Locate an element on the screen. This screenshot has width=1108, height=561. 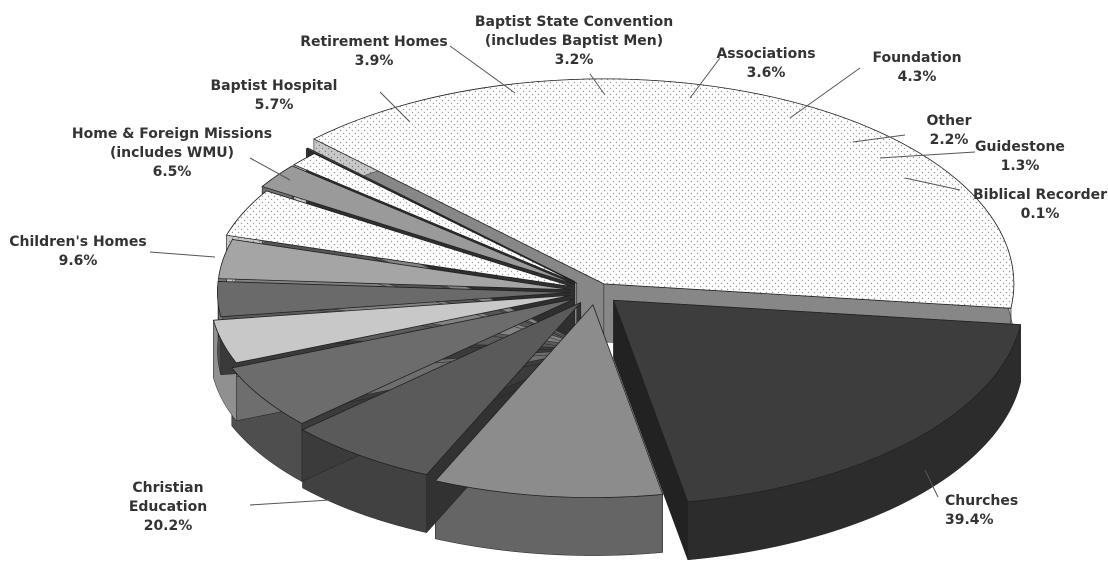
slice-label-line: (includes WMU) is located at coordinates (172, 153).